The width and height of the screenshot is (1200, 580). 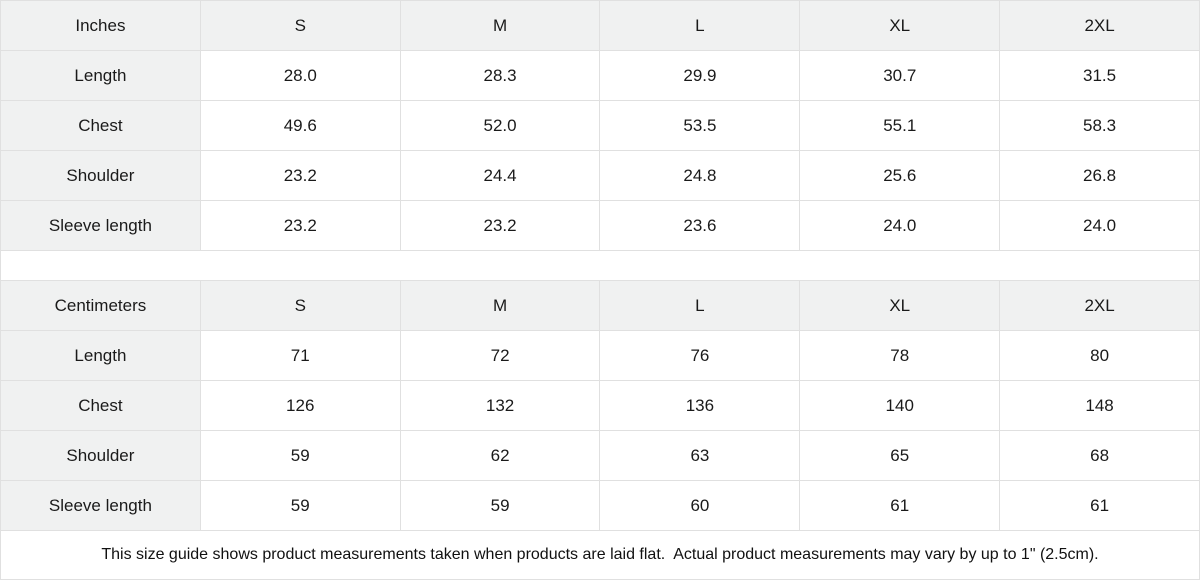 I want to click on inches-row-label-chest: Chest, so click(x=100, y=125).